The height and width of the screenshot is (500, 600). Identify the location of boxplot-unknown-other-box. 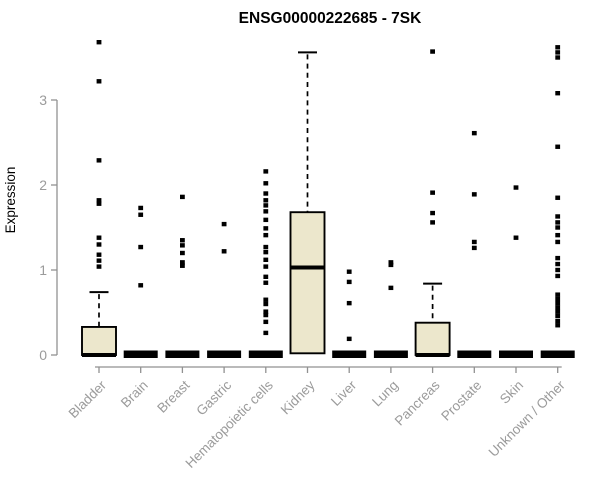
(557, 354).